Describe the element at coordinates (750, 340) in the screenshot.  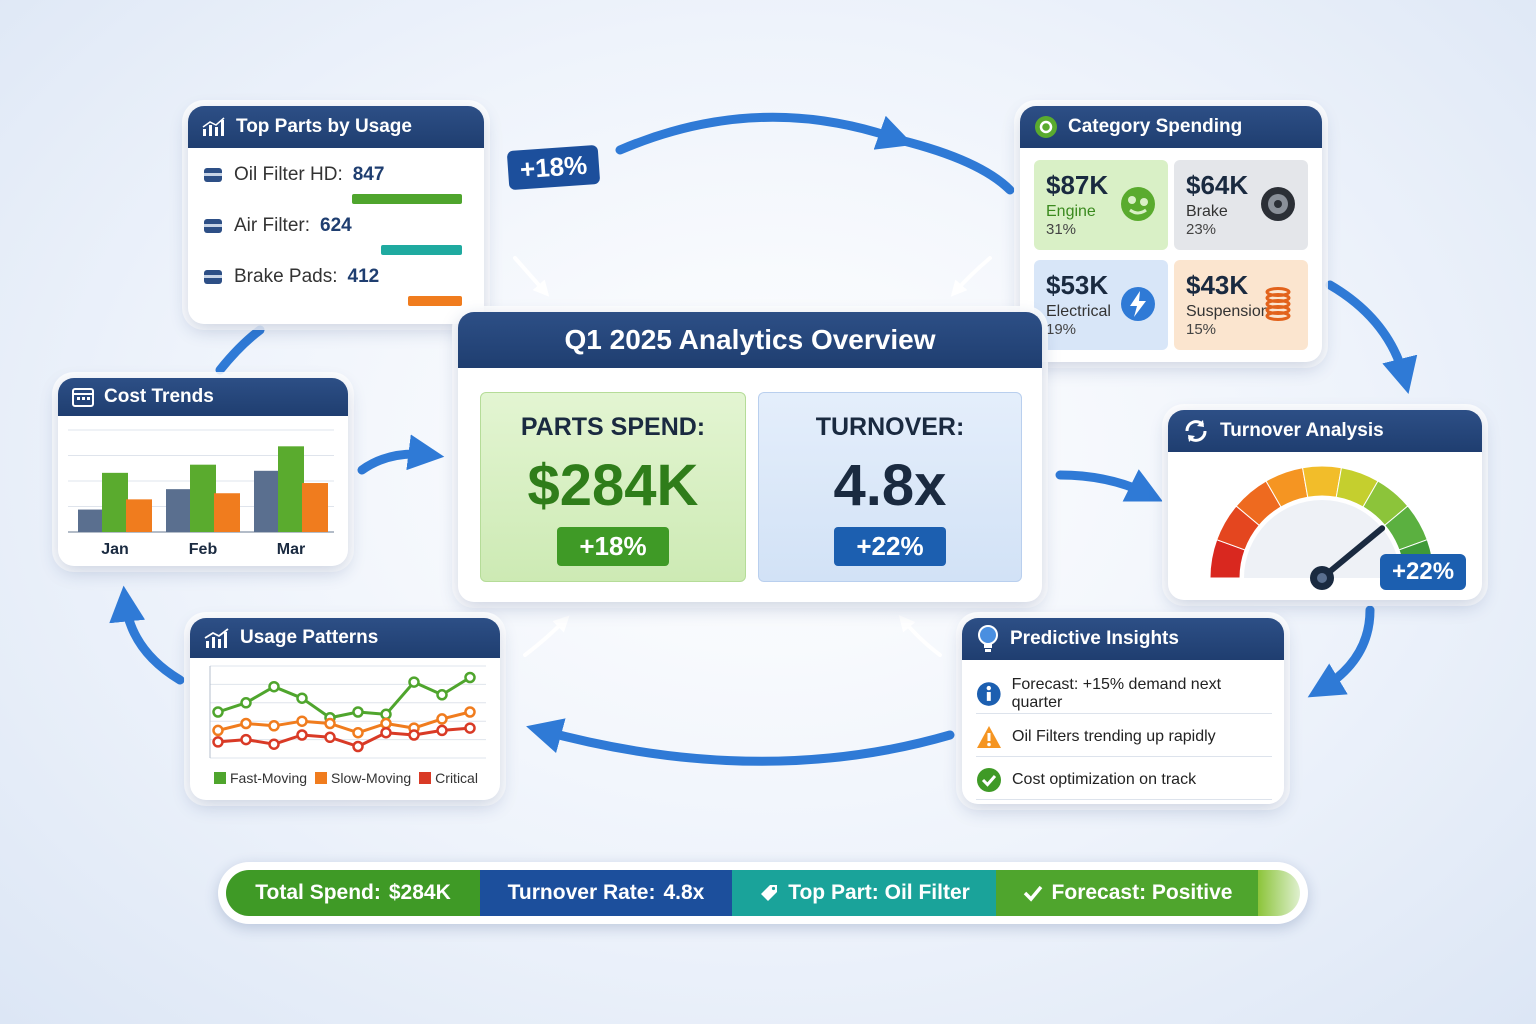
I see `overview-header: Q1 2025 Analytics Overview` at that location.